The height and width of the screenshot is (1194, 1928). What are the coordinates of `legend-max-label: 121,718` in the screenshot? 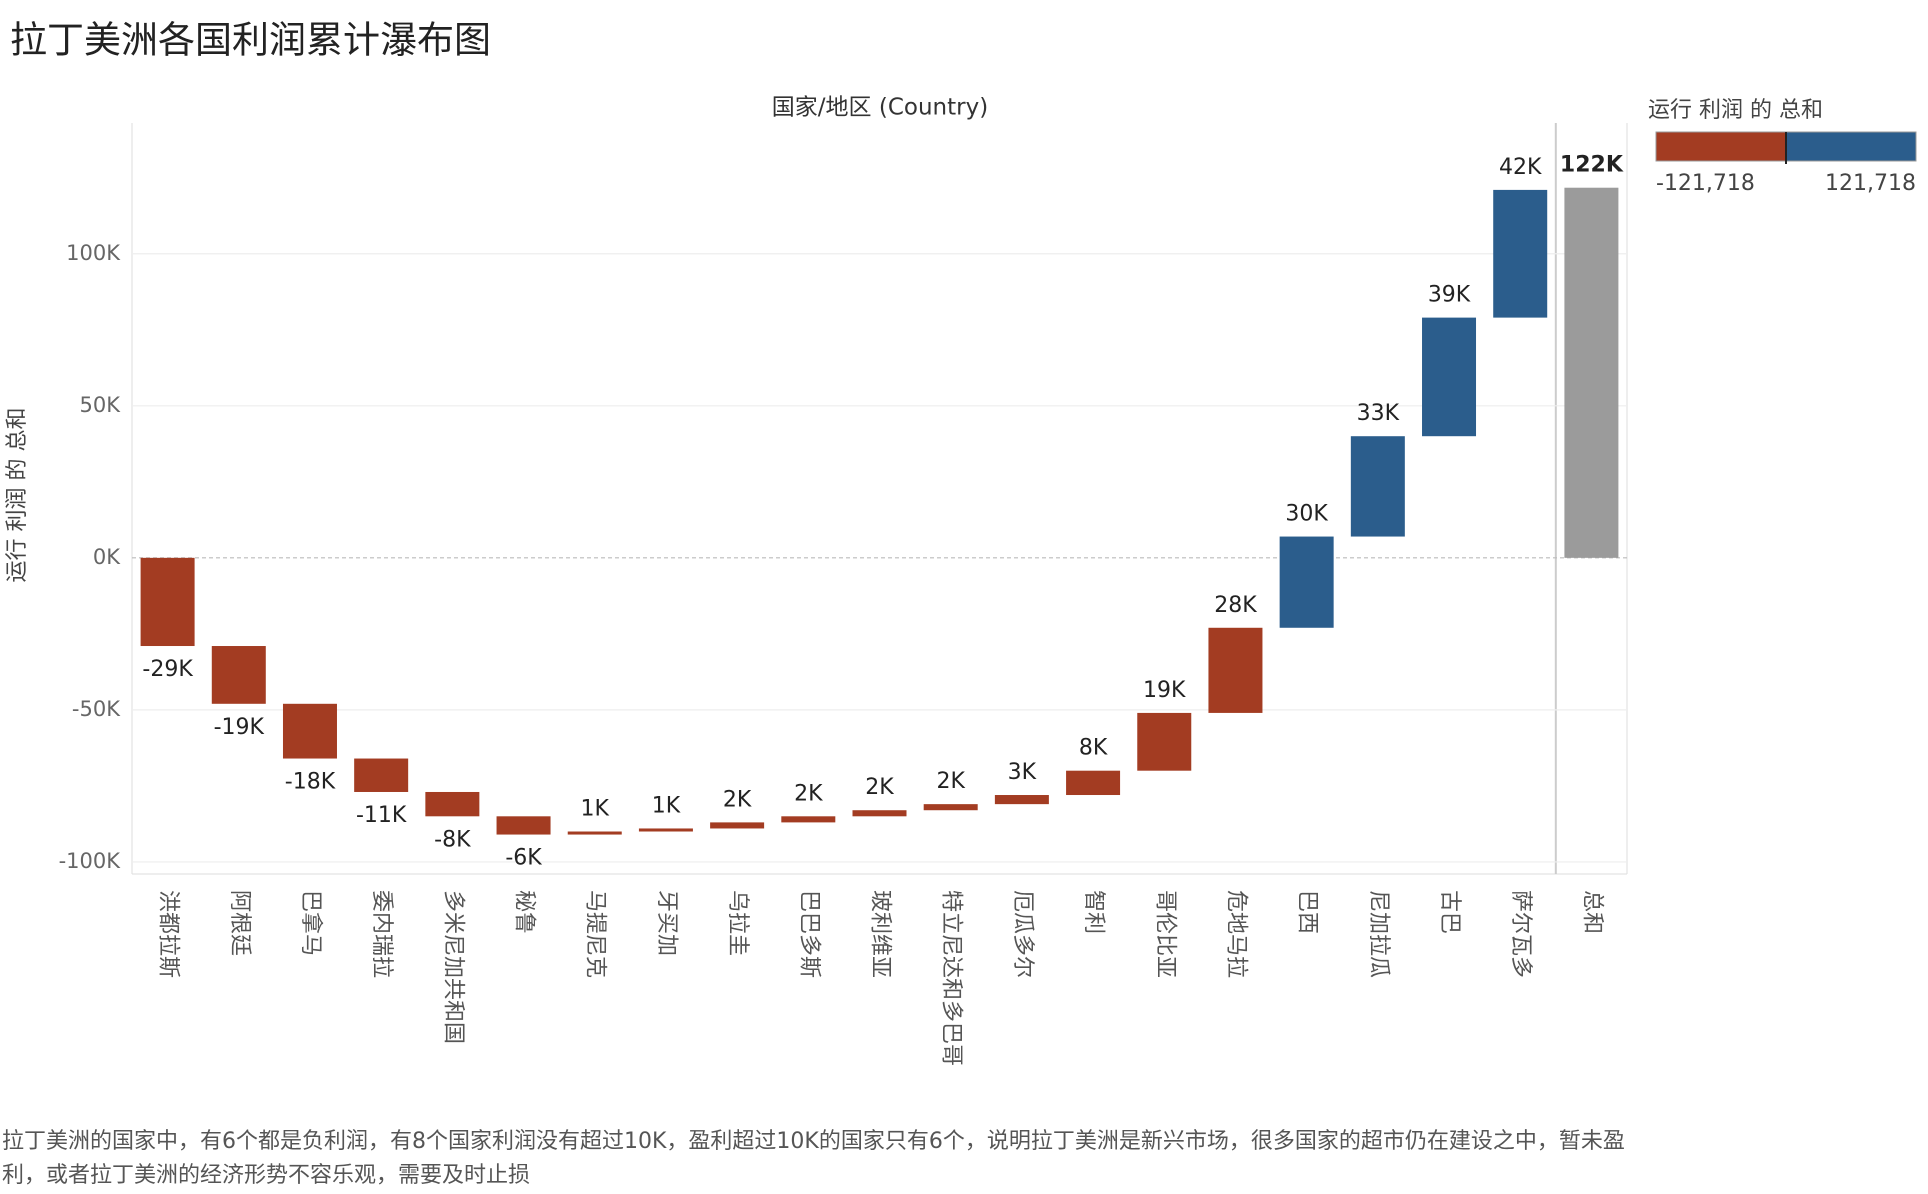 It's located at (1870, 183).